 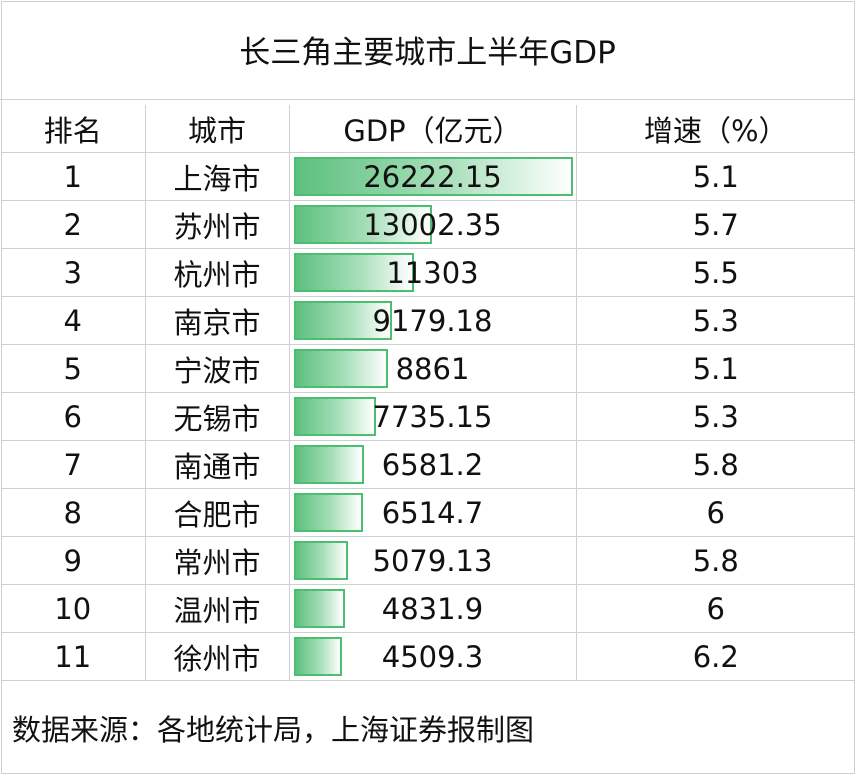 I want to click on header-growth: 增速（%）, so click(x=715, y=129).